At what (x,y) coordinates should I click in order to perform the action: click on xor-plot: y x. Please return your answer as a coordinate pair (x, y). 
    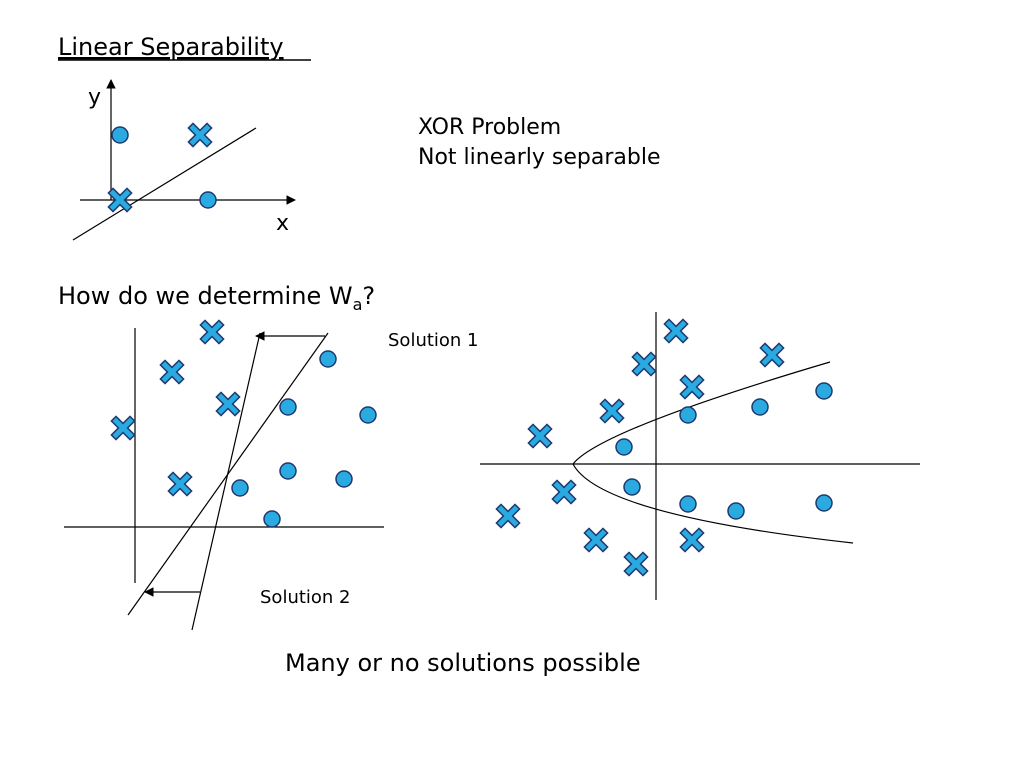
    Looking at the image, I should click on (184, 160).